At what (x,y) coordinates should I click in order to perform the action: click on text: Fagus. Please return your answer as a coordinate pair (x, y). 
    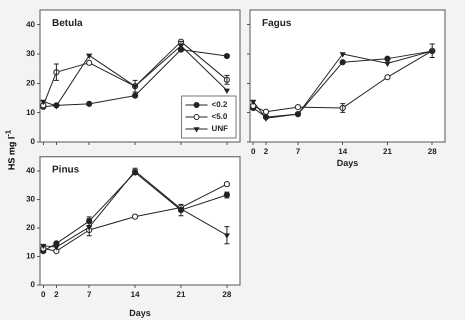
    Looking at the image, I should click on (277, 23).